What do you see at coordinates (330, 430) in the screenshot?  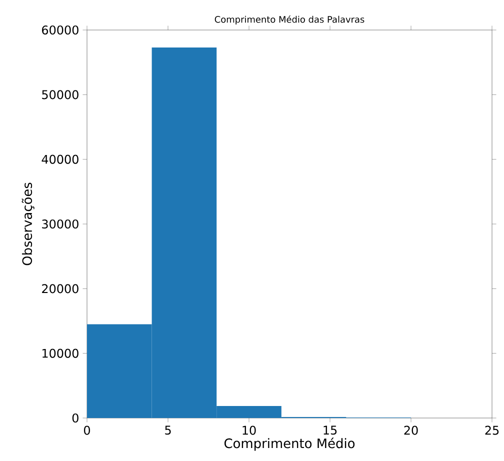 I see `x-tick-label: 15` at bounding box center [330, 430].